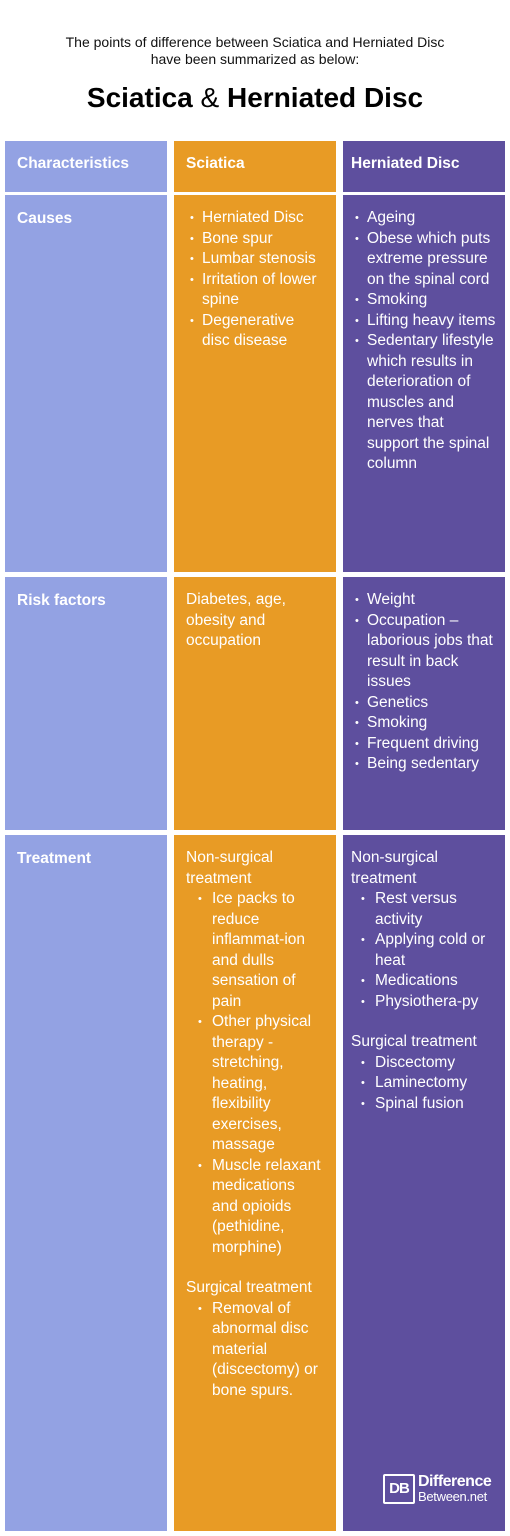 The width and height of the screenshot is (510, 1536). Describe the element at coordinates (325, 97) in the screenshot. I see `title-right: Herniated Disc` at that location.